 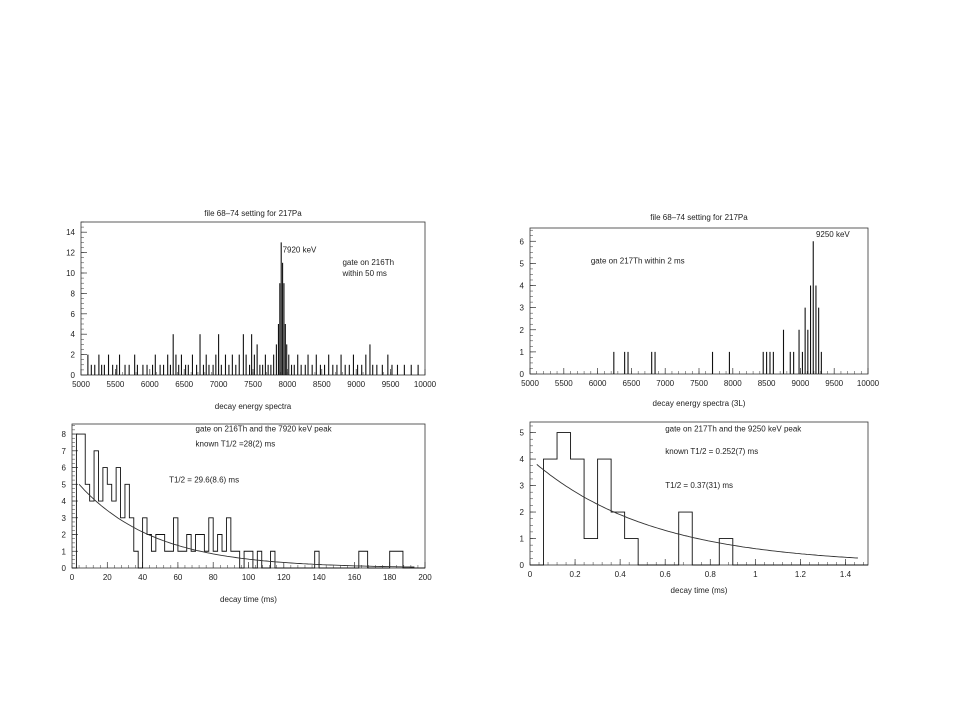 I want to click on x-tick-label: 0.4, so click(x=621, y=574).